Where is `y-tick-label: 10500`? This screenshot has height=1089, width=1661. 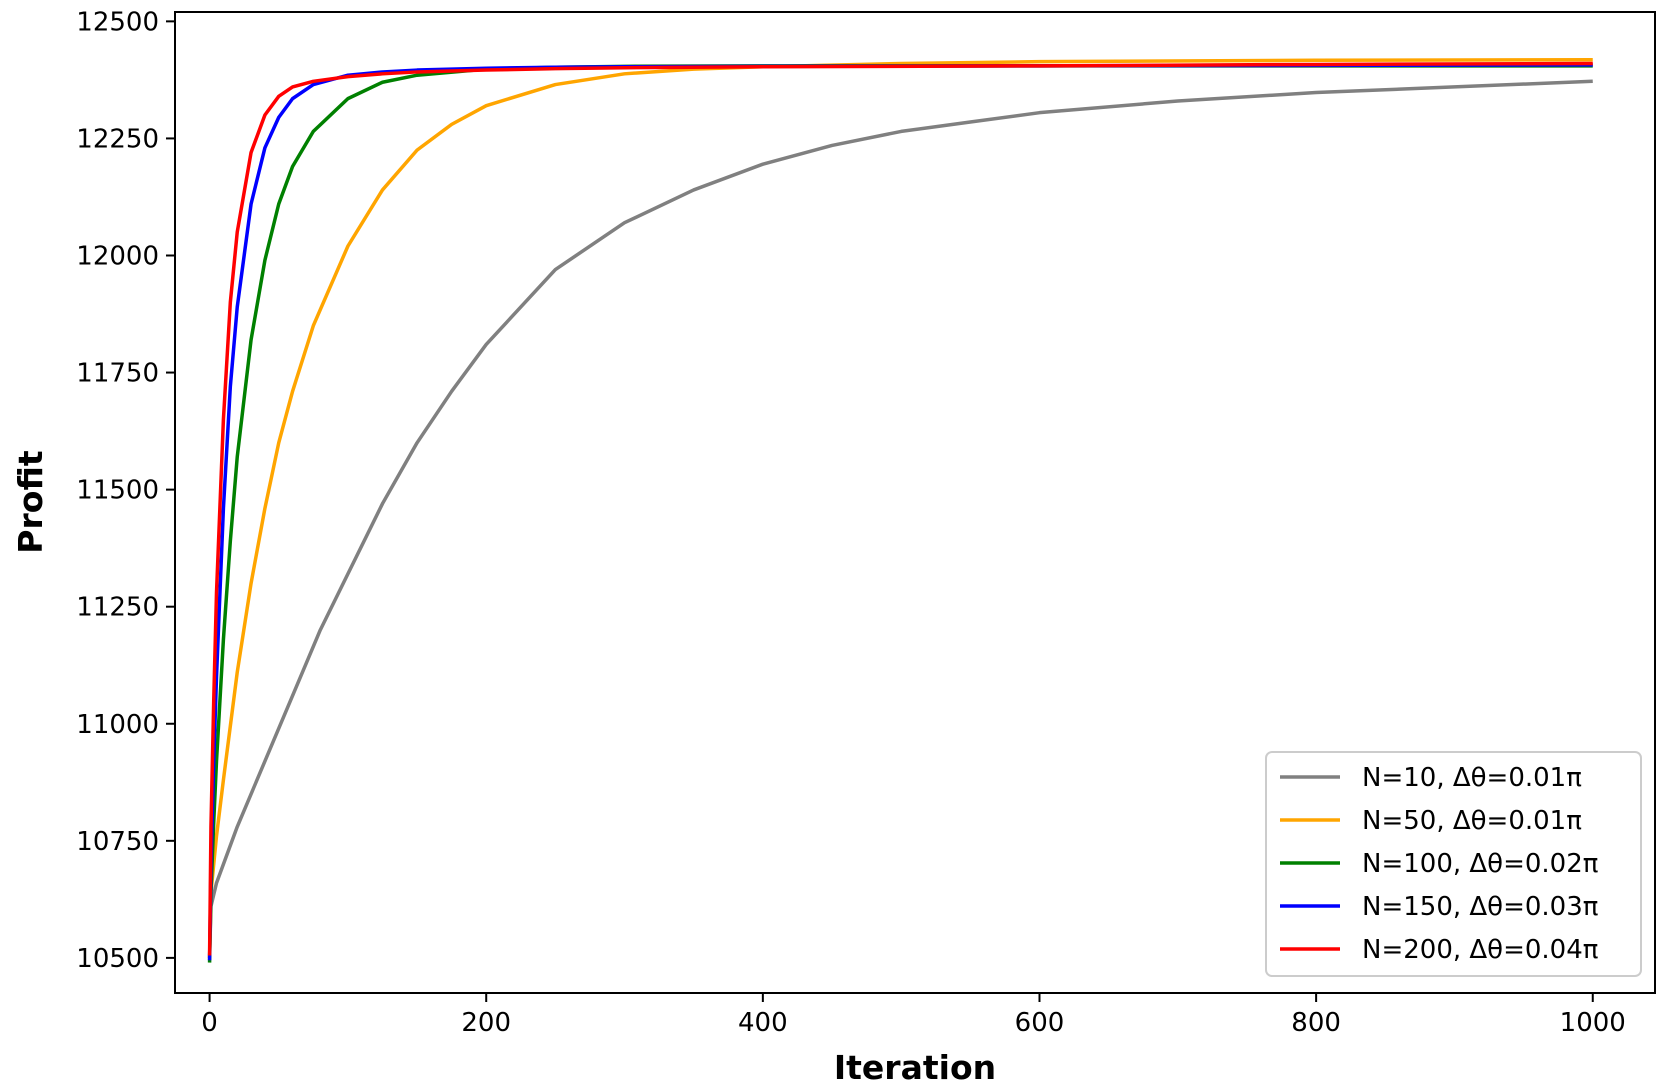 y-tick-label: 10500 is located at coordinates (117, 959).